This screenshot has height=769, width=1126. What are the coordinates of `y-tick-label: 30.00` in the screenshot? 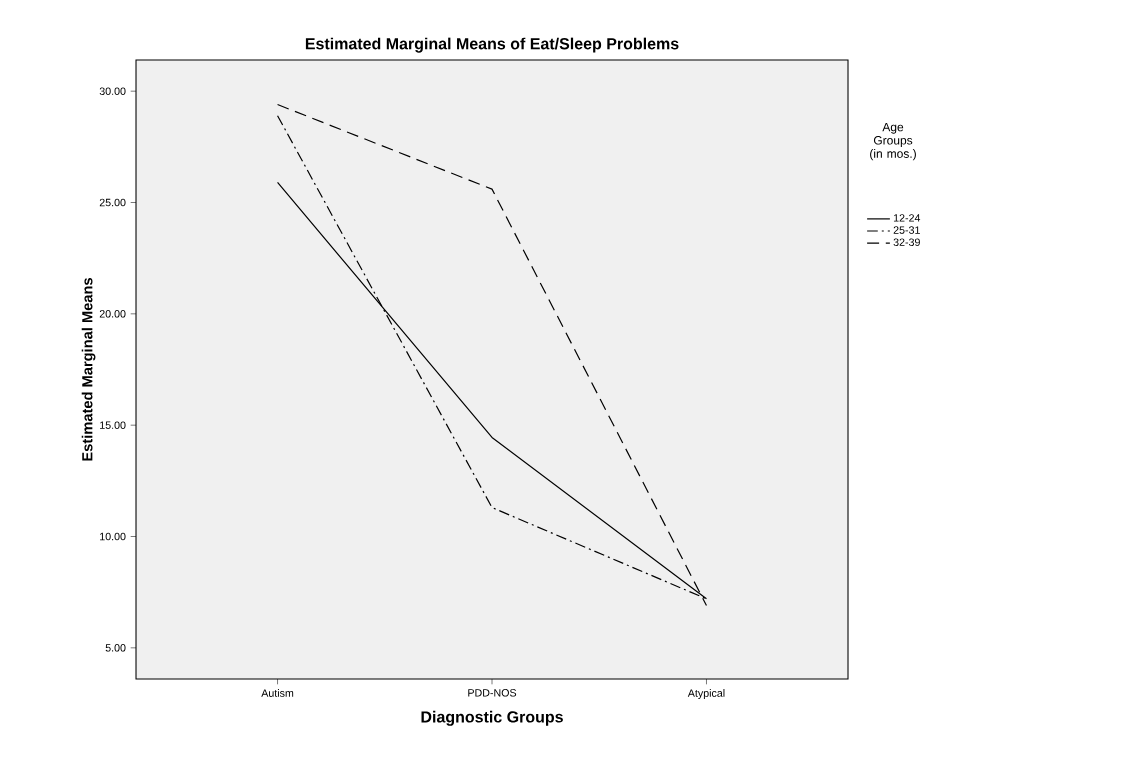 It's located at (112, 91).